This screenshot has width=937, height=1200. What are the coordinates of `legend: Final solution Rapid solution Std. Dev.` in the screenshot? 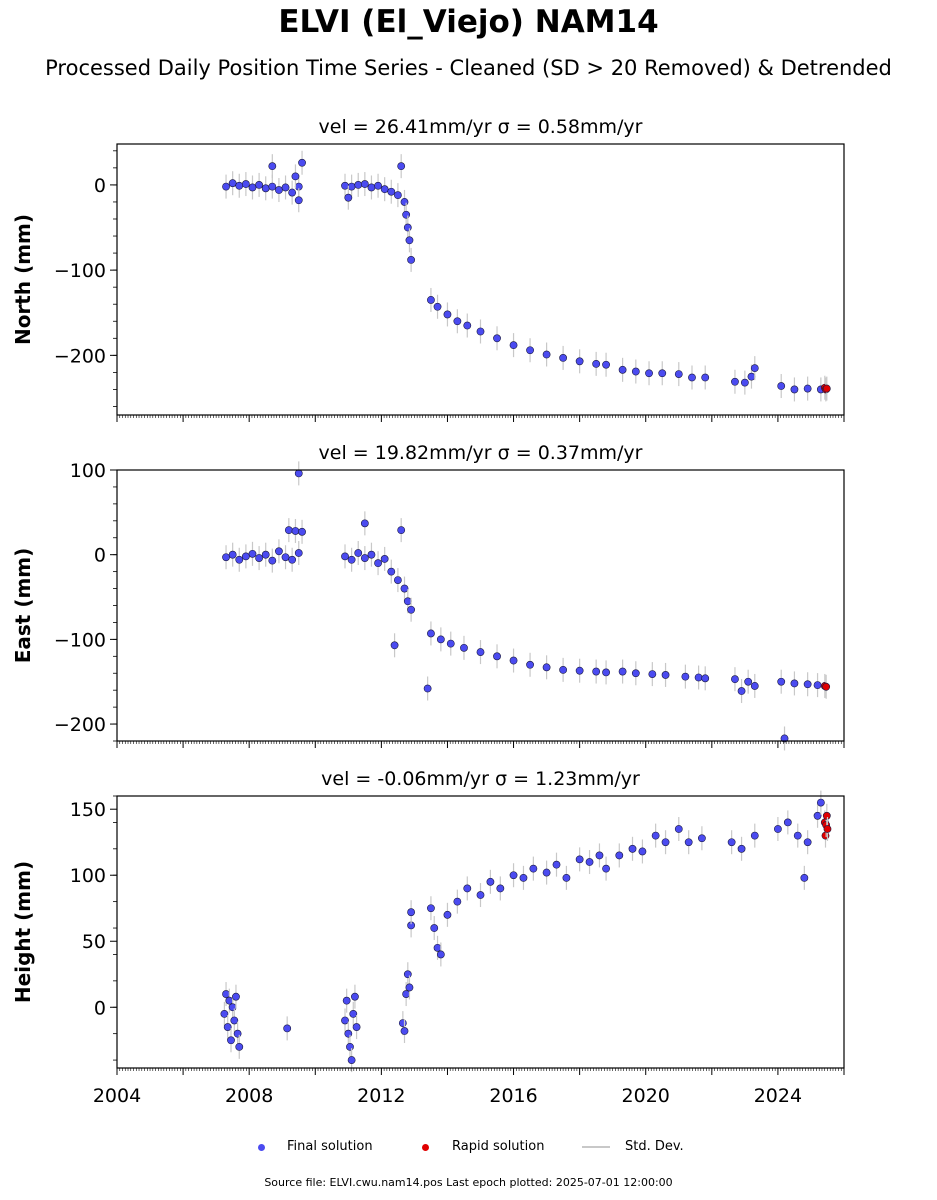 It's located at (468, 1147).